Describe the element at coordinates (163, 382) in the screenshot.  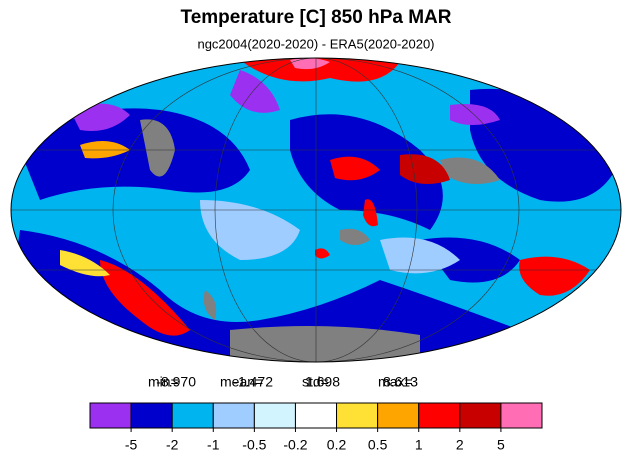
I see `stat-label: min=` at that location.